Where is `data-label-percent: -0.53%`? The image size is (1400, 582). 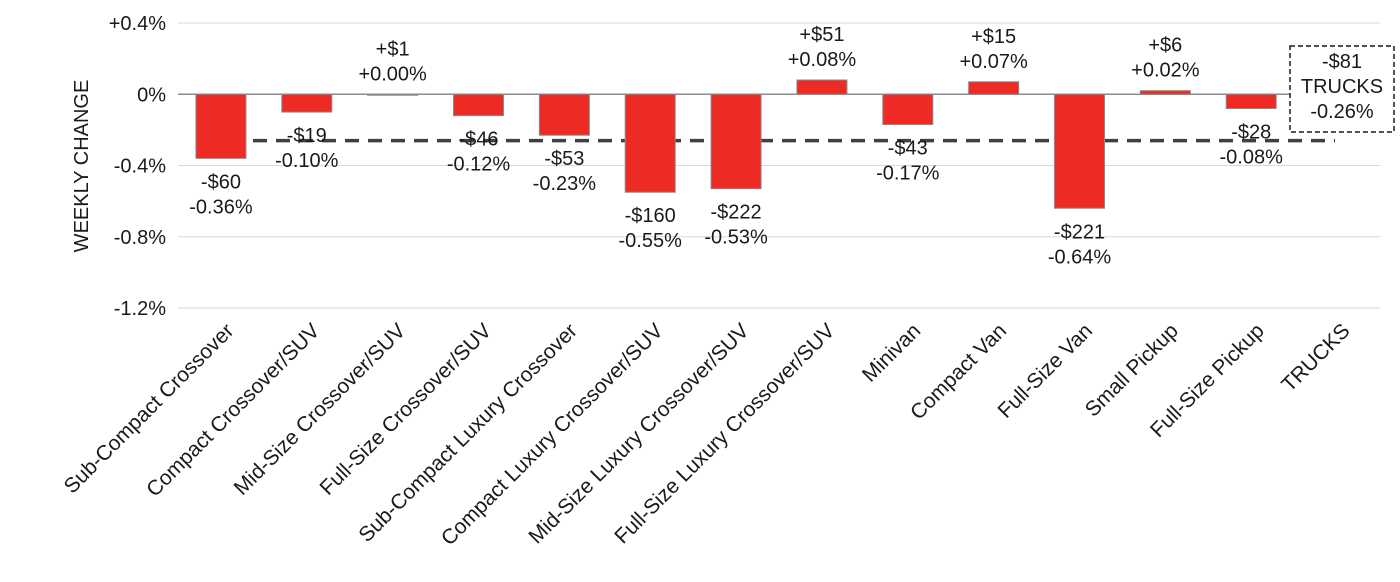 data-label-percent: -0.53% is located at coordinates (736, 238).